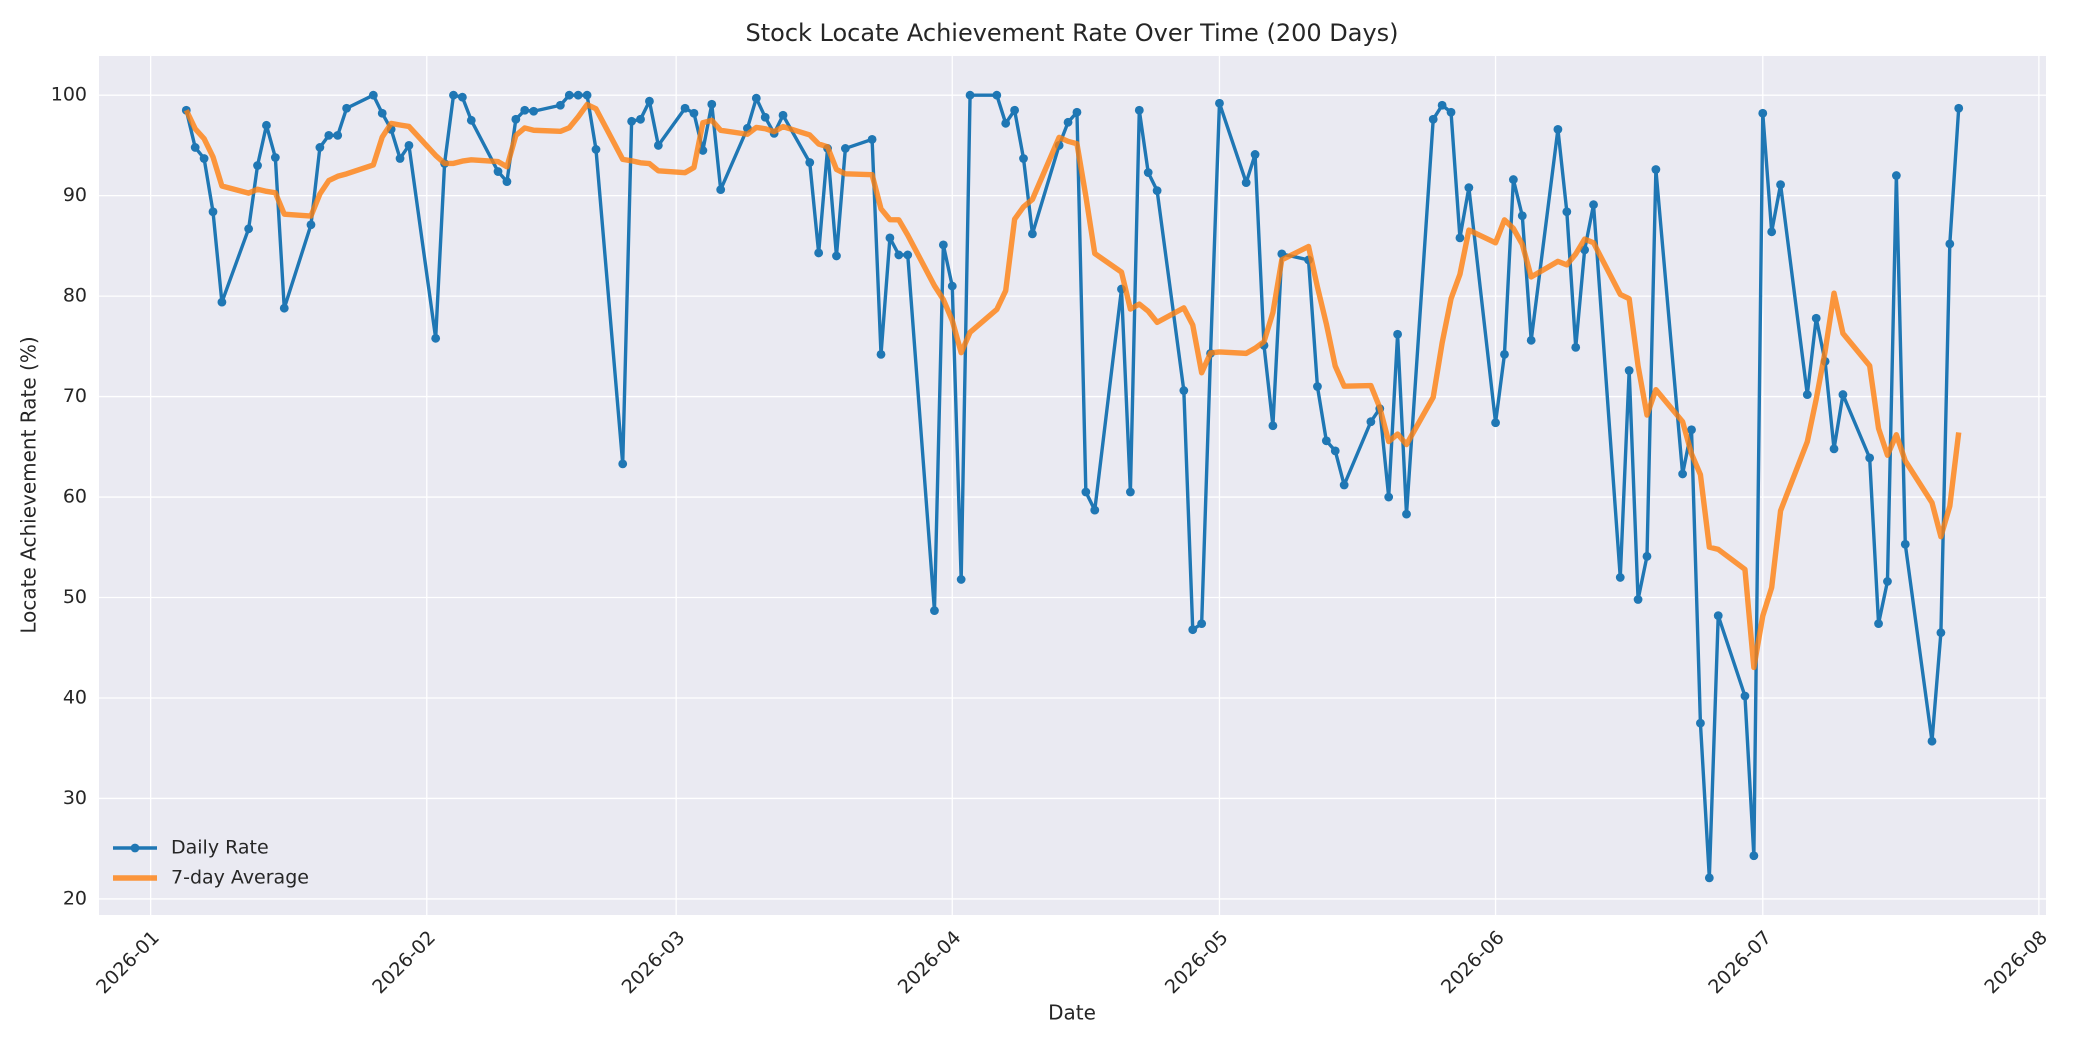  I want to click on x-tick-label: 2026-05, so click(1197, 963).